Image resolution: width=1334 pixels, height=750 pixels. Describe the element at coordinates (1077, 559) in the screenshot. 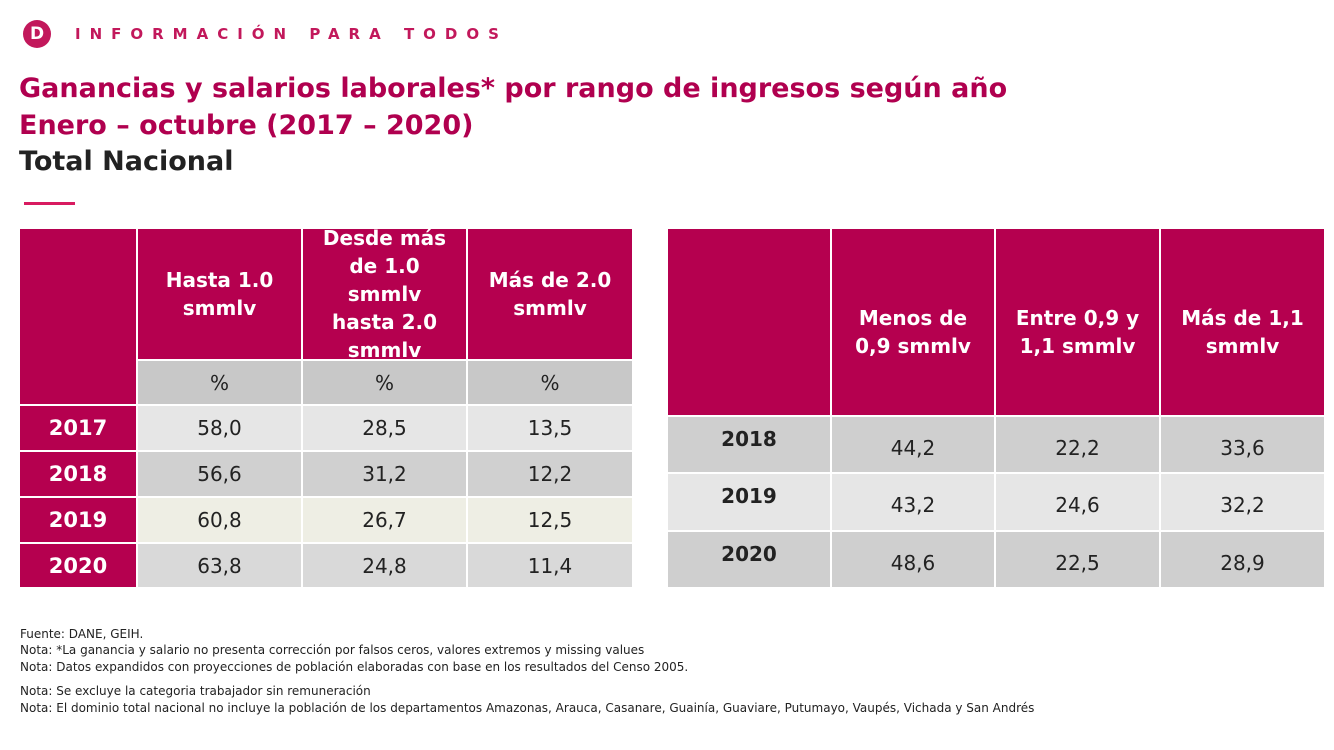

I see `table-cell: 22,5` at that location.